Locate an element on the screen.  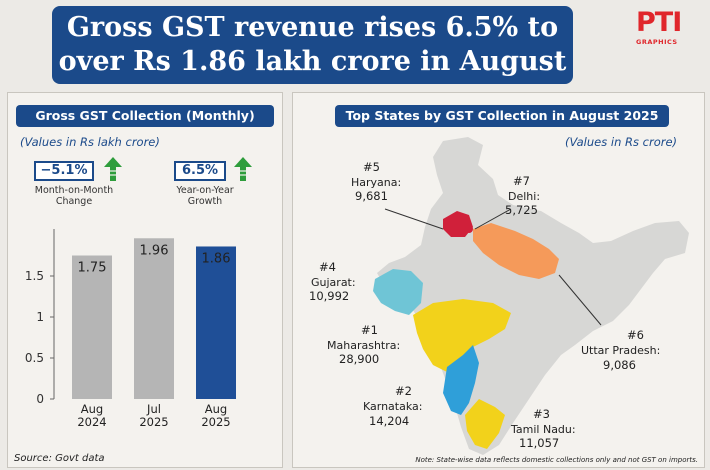
mom-change-value: −5.1% is located at coordinates (64, 171).